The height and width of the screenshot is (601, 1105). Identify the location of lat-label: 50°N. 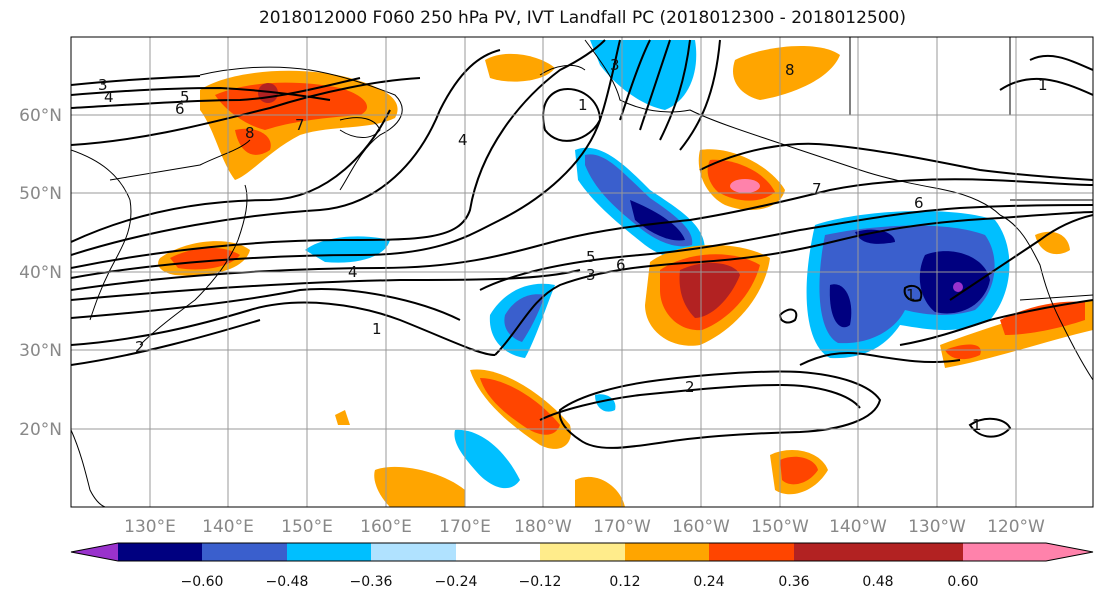
(40, 194).